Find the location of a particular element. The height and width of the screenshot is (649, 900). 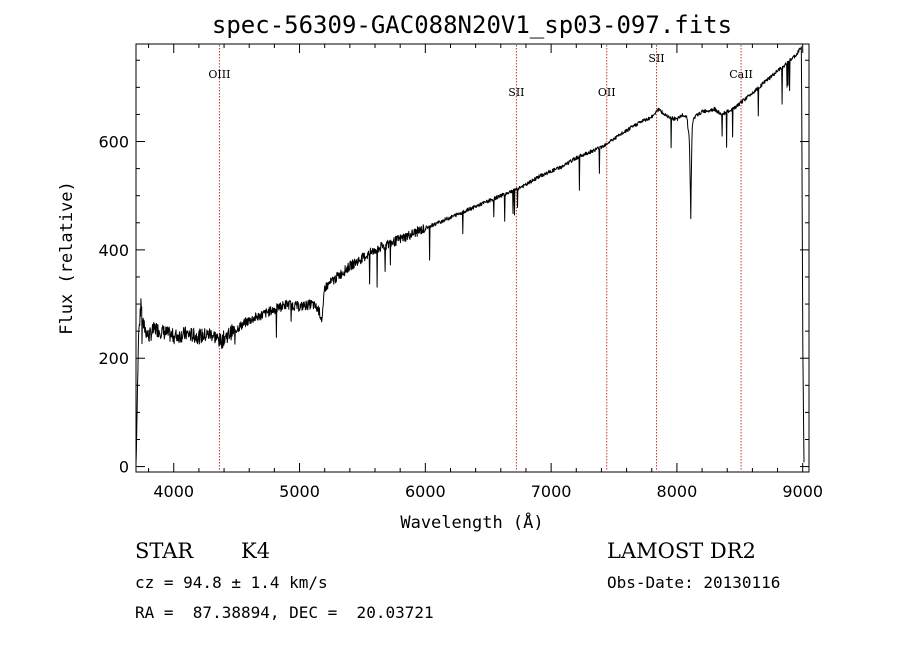

y-tick-label: 600 is located at coordinates (113, 142).